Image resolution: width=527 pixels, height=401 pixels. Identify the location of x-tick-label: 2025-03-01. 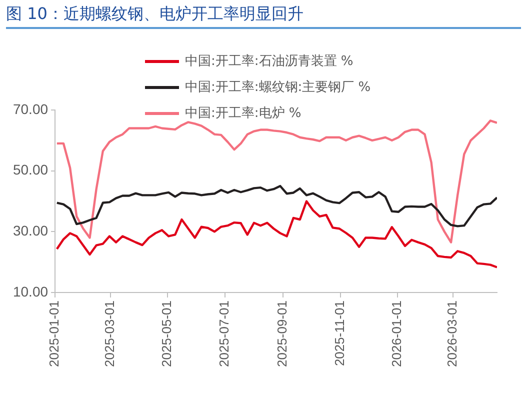
(109, 333).